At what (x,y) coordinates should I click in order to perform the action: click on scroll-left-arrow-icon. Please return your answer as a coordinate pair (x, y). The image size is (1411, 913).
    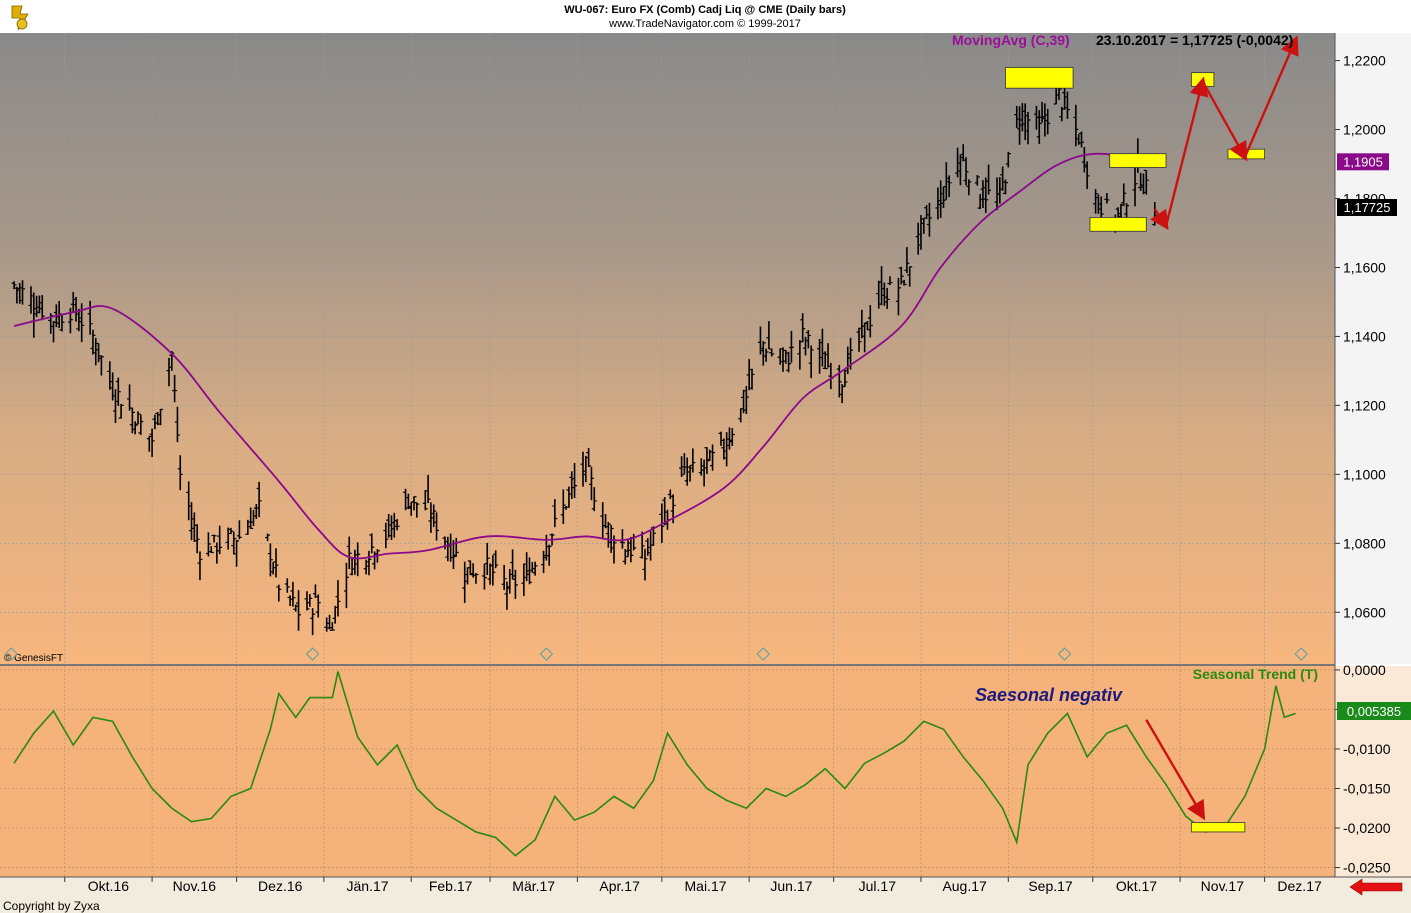
    Looking at the image, I should click on (1376, 887).